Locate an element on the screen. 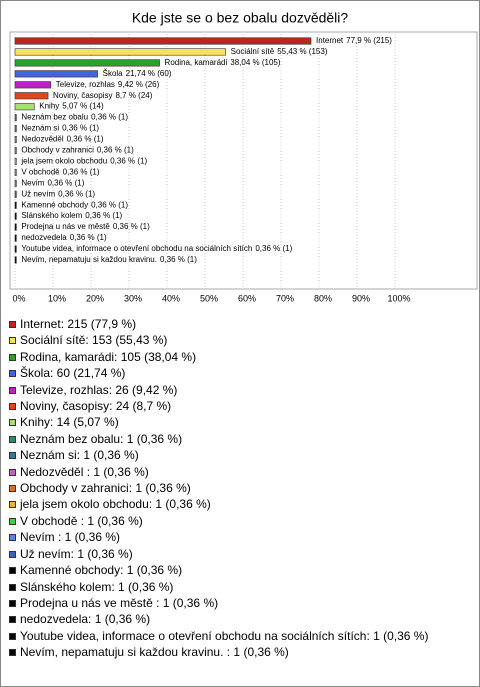  legend-item: Slánského kolem: 1 (0,36 %) is located at coordinates (239, 587).